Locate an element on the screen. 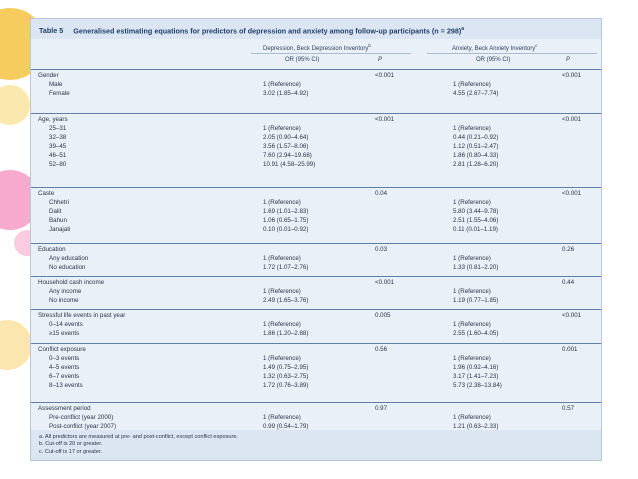 This screenshot has height=479, width=638. table-row: Chhetri 1 (Reference) 1 (Reference) is located at coordinates (316, 202).